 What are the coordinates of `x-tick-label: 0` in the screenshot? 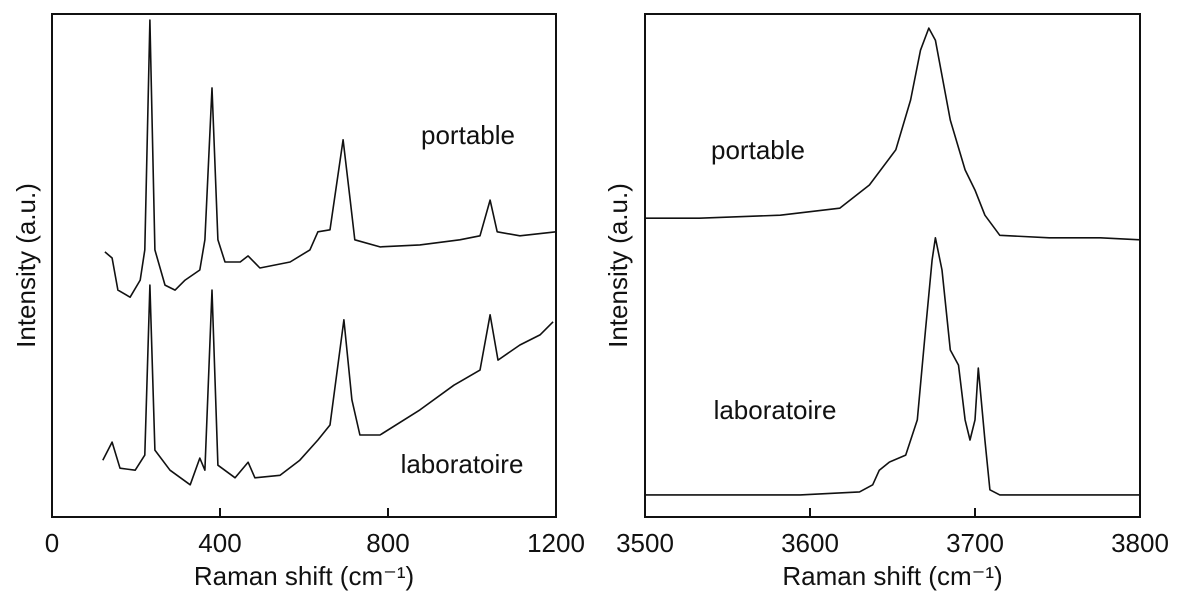 It's located at (52, 543).